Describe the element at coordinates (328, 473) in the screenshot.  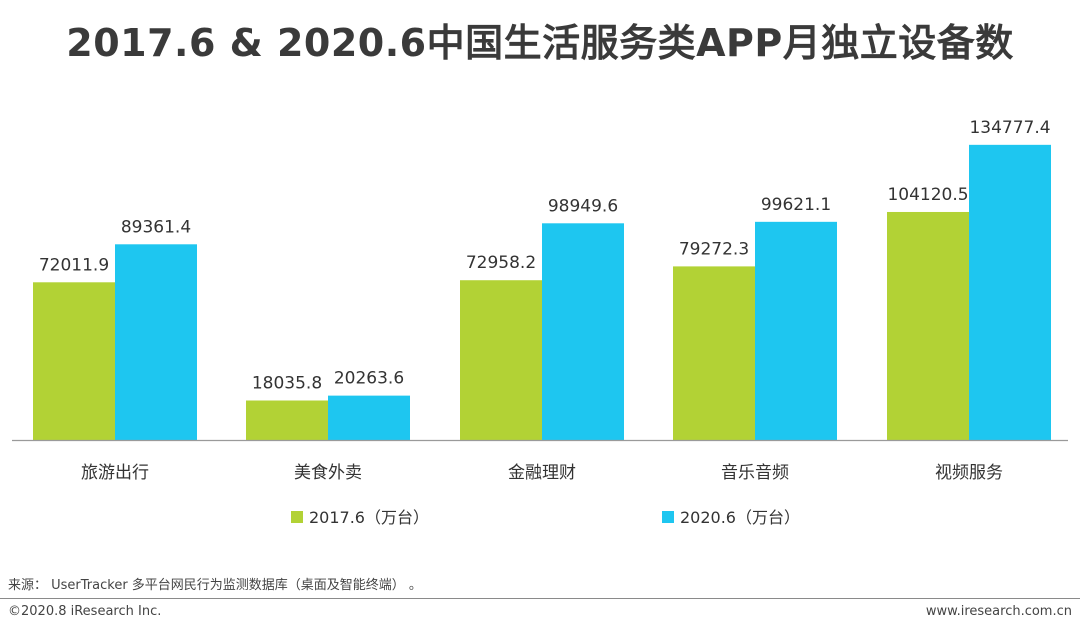
I see `category-label-2: 美食外卖` at that location.